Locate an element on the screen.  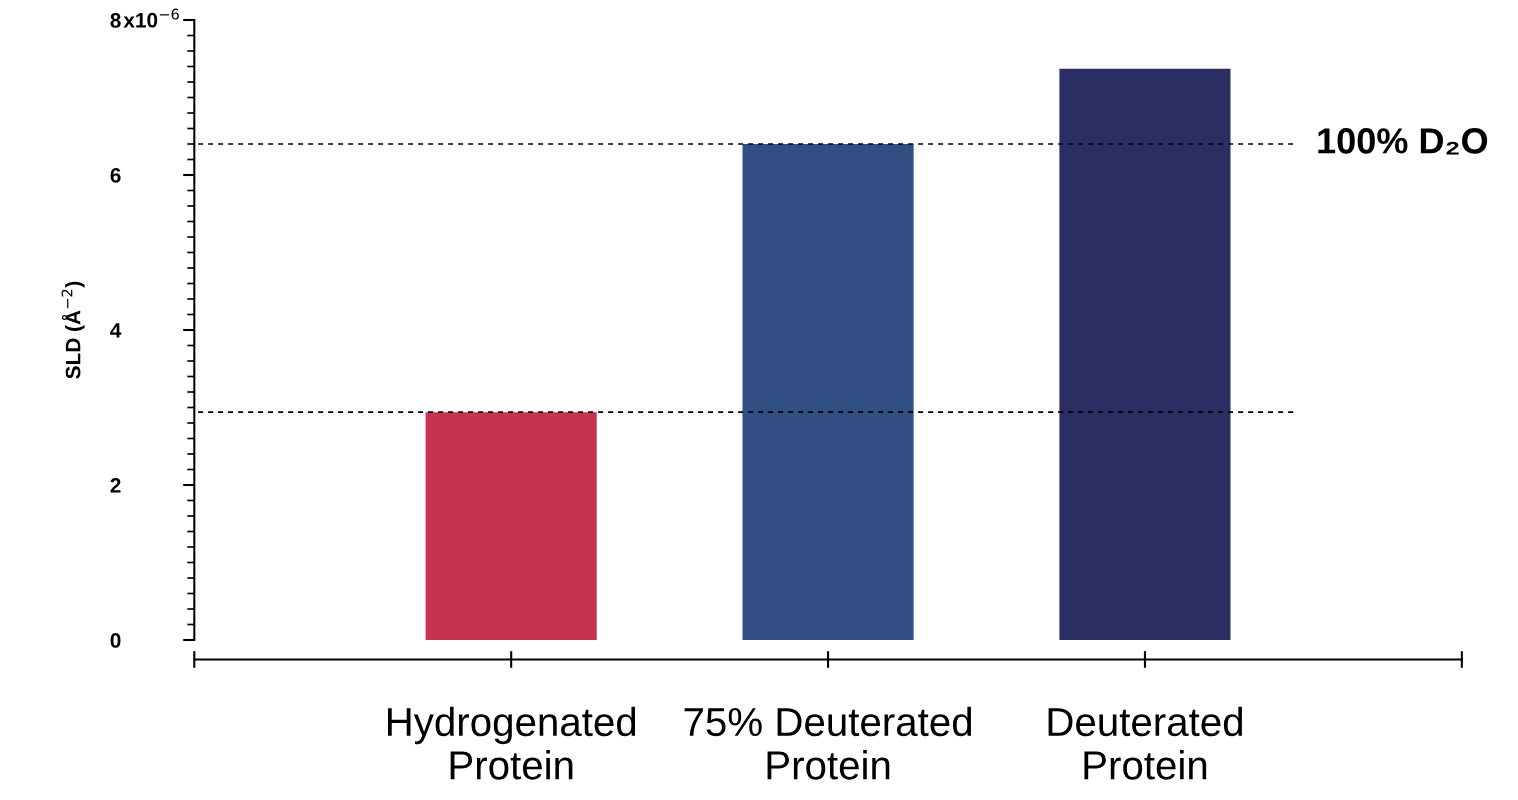
y-tick-label: 0 is located at coordinates (115, 640).